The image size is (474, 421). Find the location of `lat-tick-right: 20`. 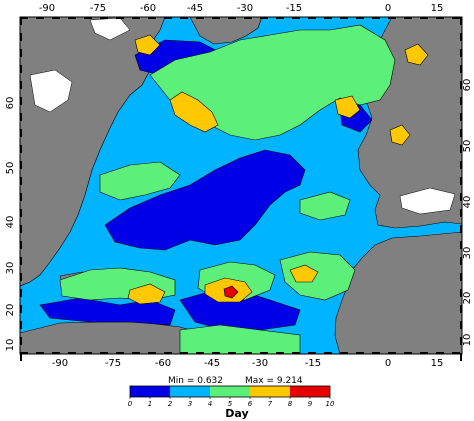

lat-tick-right: 20 is located at coordinates (467, 298).